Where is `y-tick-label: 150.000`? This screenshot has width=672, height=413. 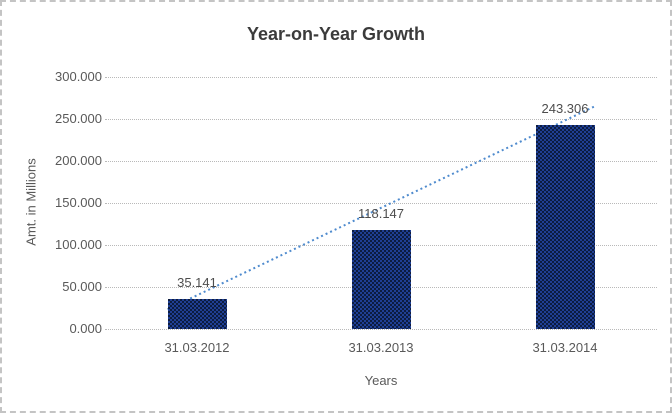 y-tick-label: 150.000 is located at coordinates (78, 202).